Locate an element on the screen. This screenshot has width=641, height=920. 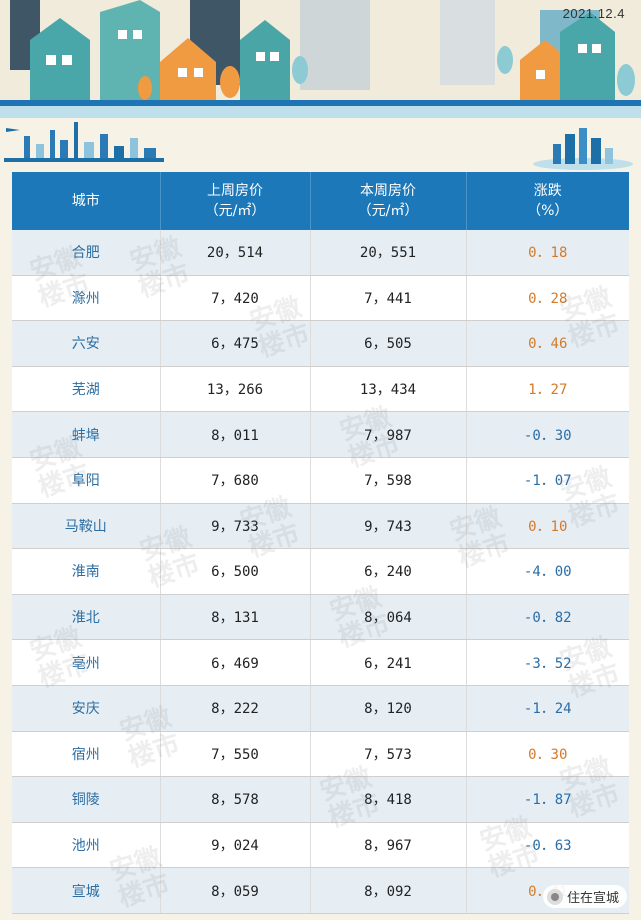
skyline-right-icon is located at coordinates (583, 149).